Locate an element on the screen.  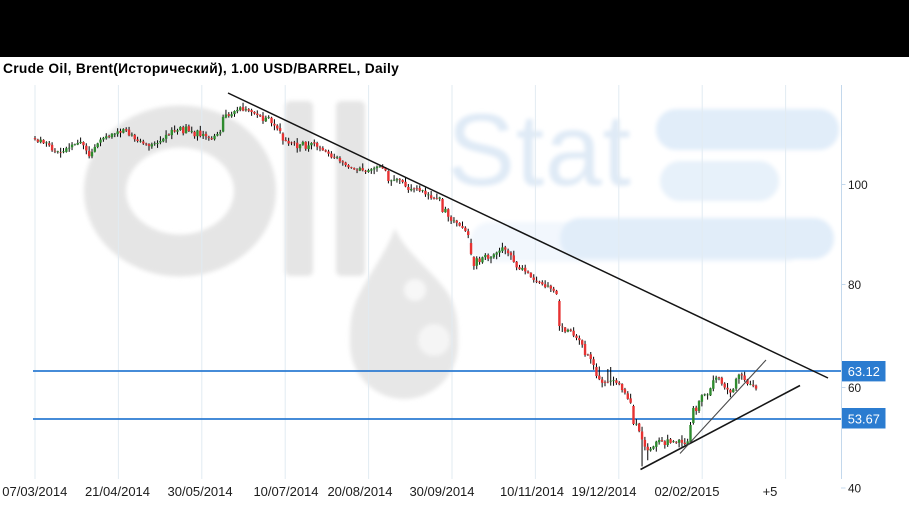
svg-text: 100 is located at coordinates (858, 185).